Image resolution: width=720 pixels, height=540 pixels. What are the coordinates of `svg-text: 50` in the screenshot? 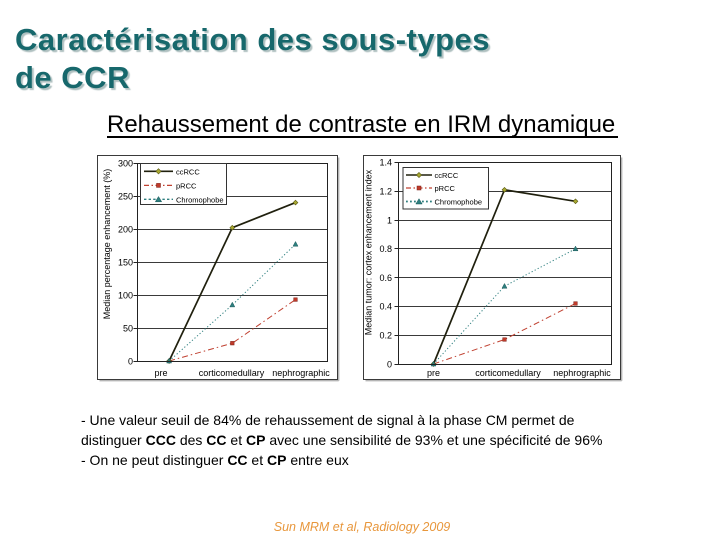 It's located at (128, 328).